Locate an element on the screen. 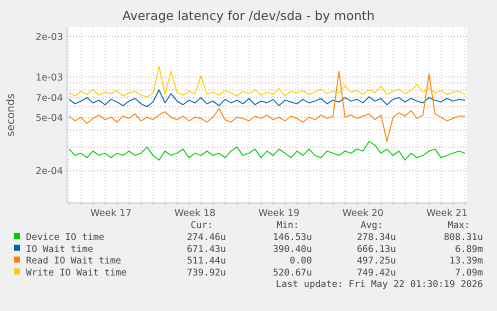 This screenshot has width=497, height=311. legend-label: Read IO Wait time is located at coordinates (74, 261).